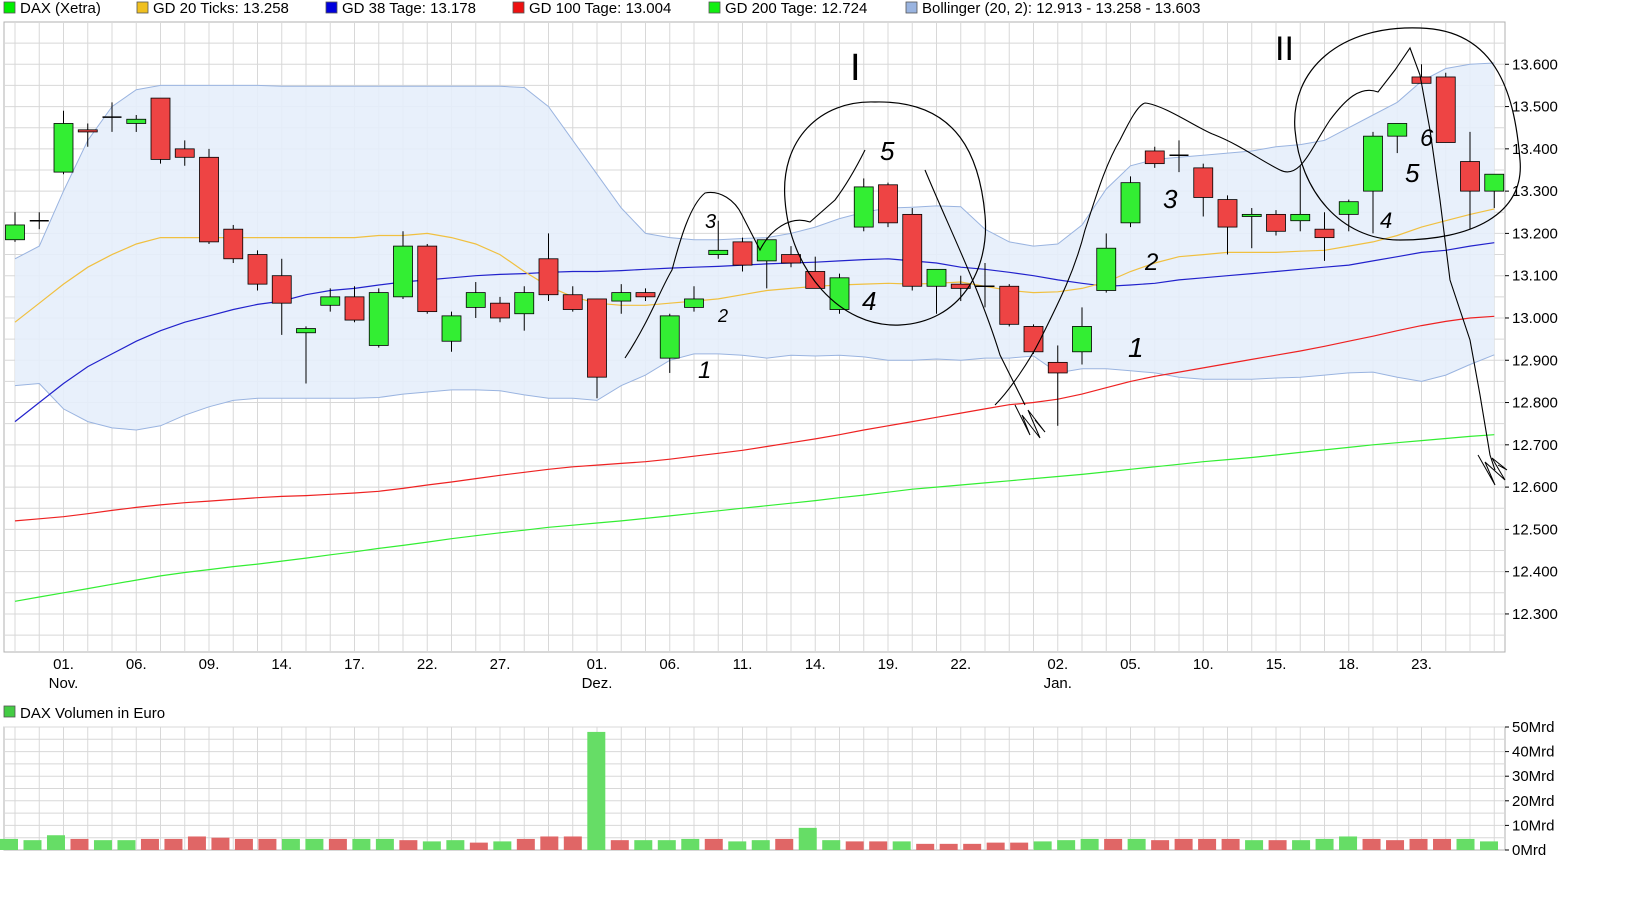  Describe the element at coordinates (960, 664) in the screenshot. I see `date-tick-label: 22.` at that location.